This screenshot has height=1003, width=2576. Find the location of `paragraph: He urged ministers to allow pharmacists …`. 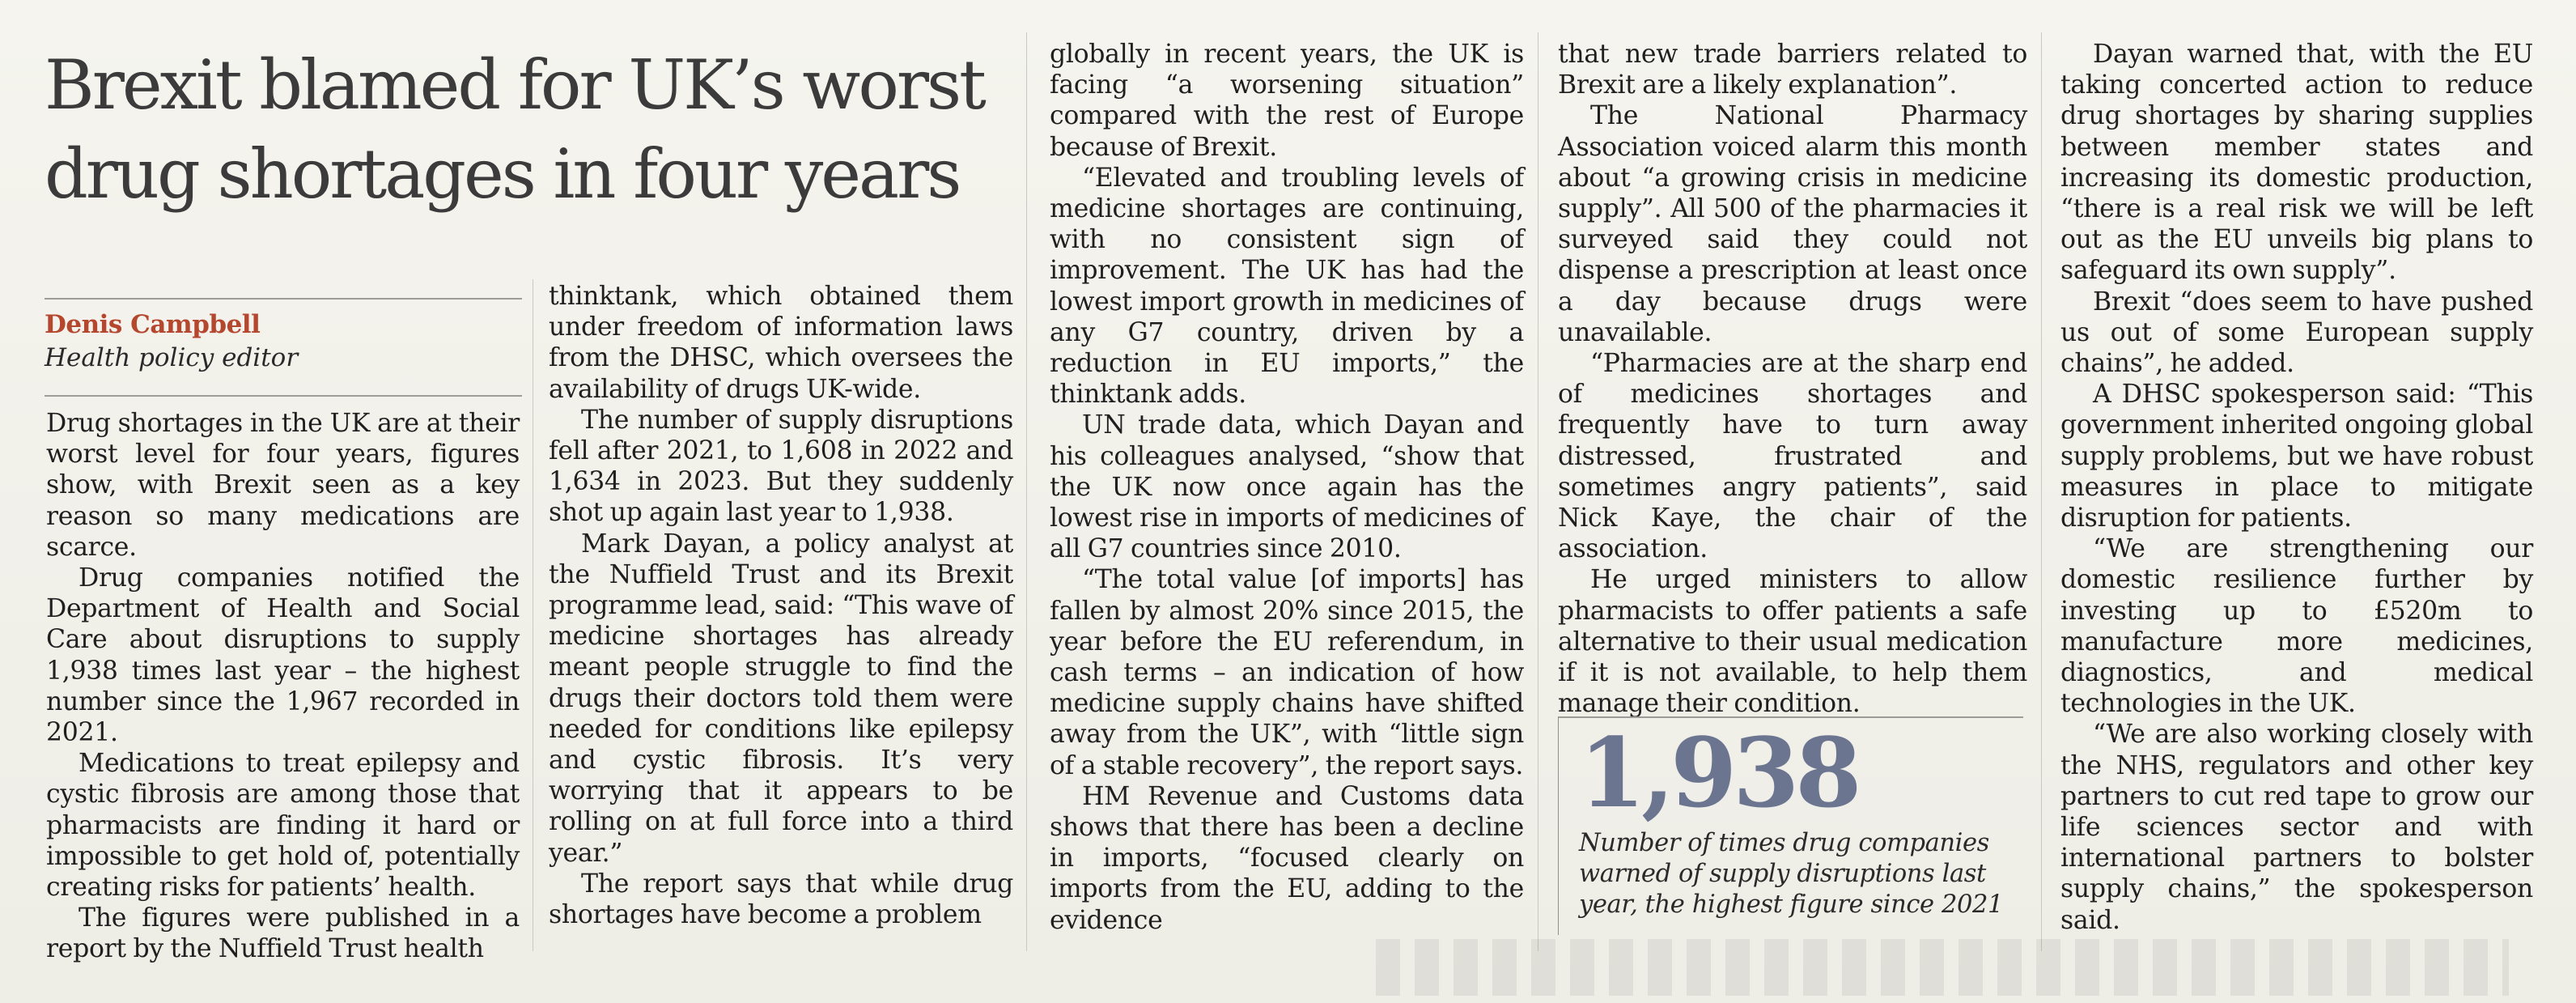

paragraph: He urged ministers to allow pharmacists … is located at coordinates (1792, 642).